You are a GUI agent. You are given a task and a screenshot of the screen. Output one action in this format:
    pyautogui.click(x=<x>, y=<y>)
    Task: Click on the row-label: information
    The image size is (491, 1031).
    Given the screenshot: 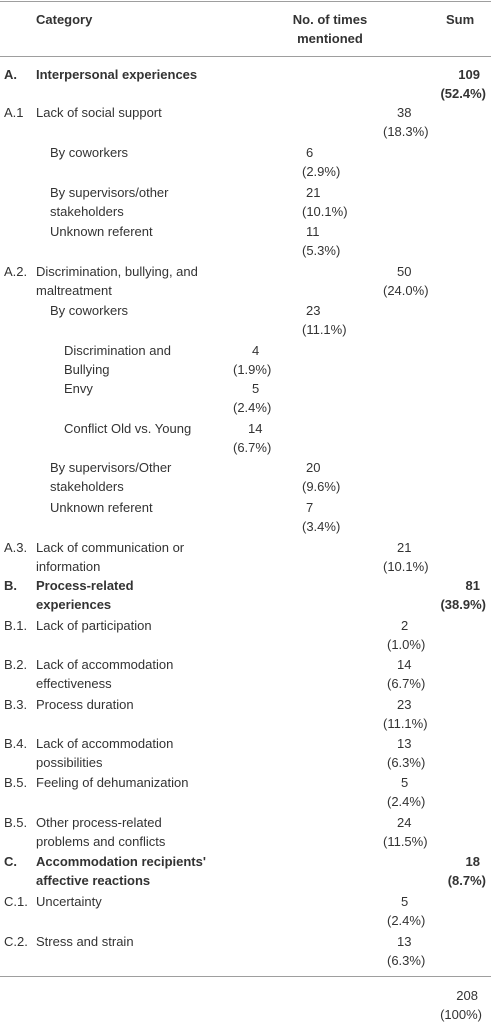 What is the action you would take?
    pyautogui.click(x=68, y=566)
    